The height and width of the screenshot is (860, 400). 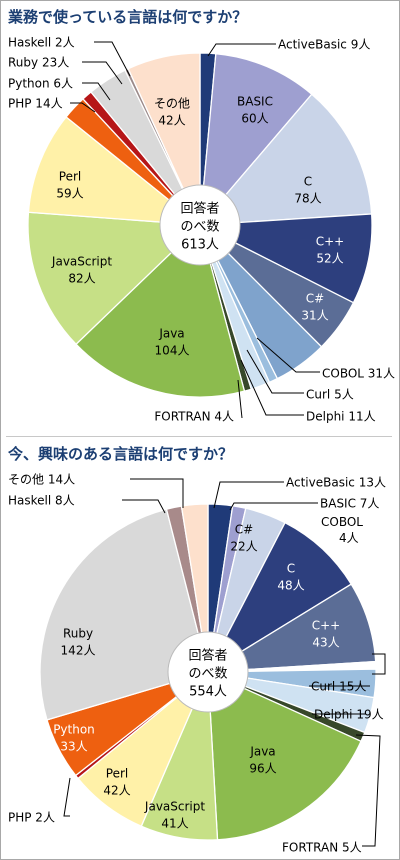 I want to click on slice-value-javascript: 82人, so click(x=81, y=279).